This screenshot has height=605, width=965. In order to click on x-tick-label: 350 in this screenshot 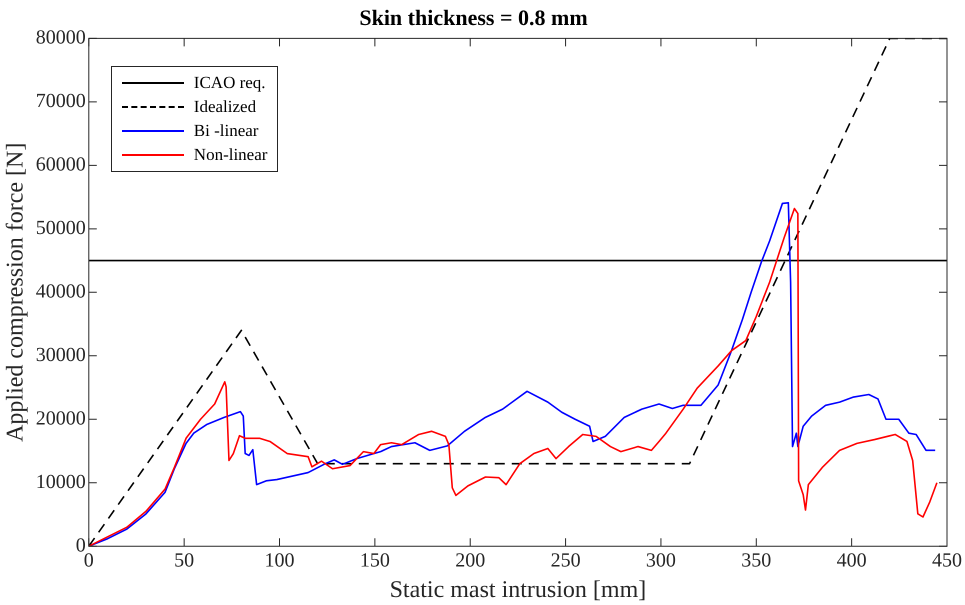, I will do `click(756, 560)`.